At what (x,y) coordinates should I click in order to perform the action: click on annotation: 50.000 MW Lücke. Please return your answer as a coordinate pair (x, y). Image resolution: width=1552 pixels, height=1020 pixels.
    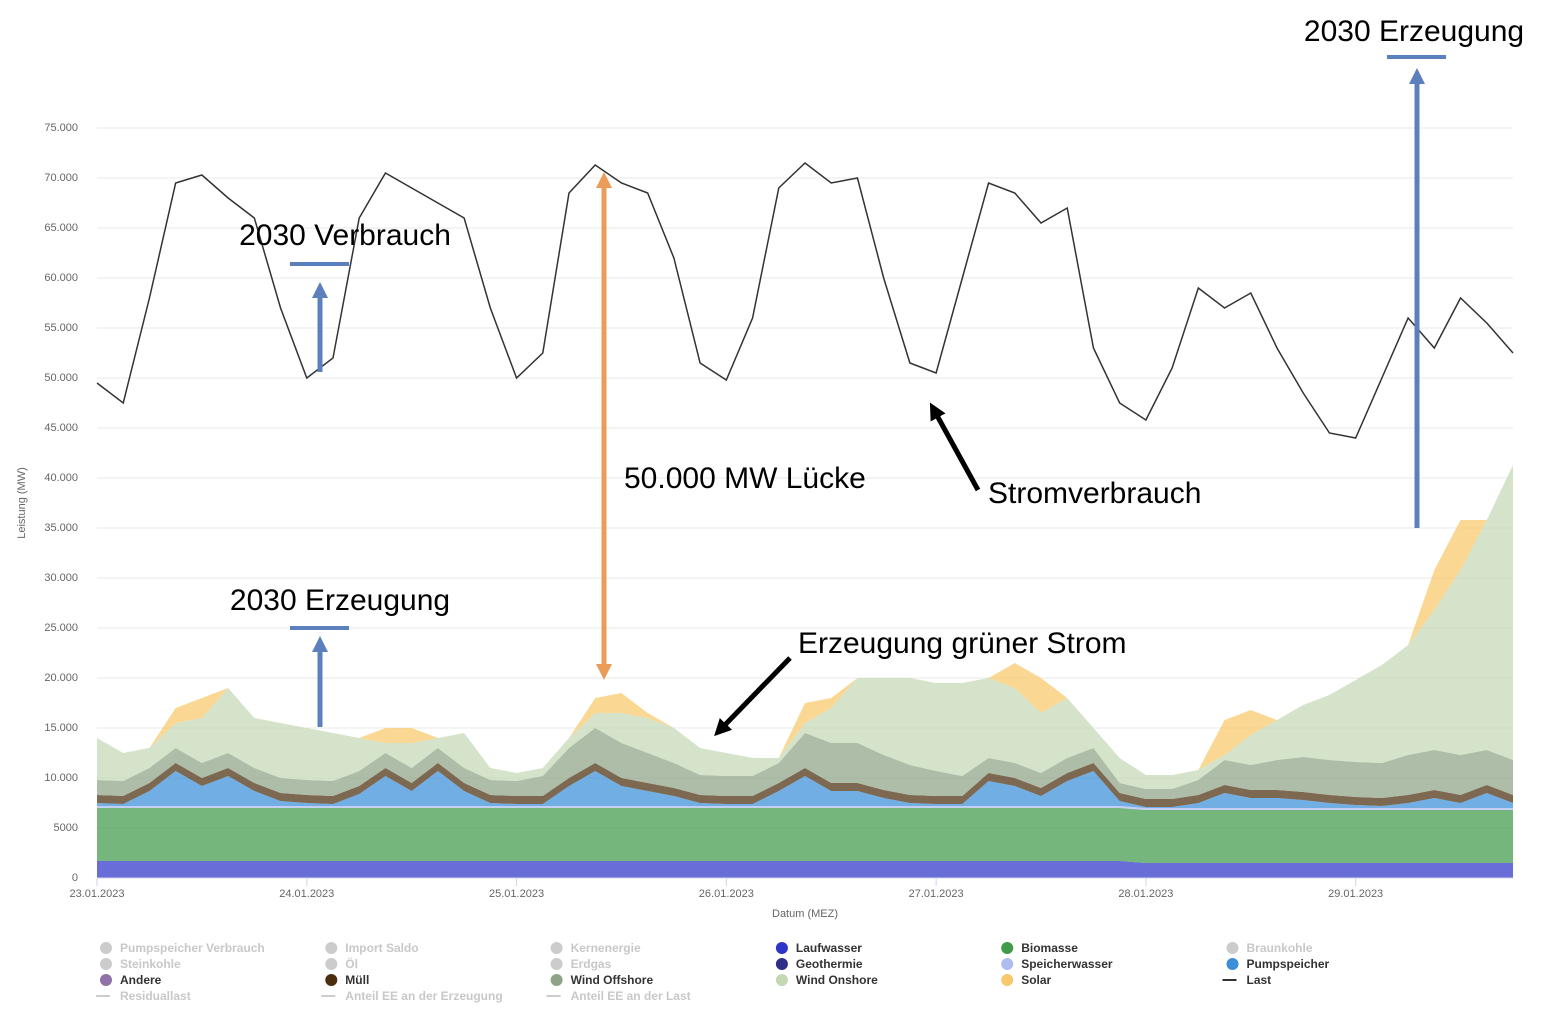
    Looking at the image, I should click on (745, 478).